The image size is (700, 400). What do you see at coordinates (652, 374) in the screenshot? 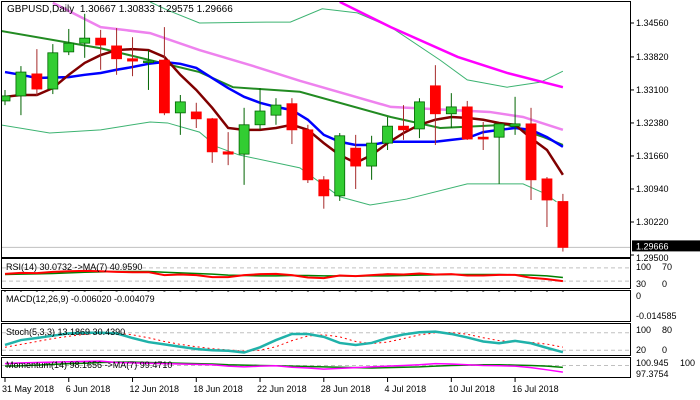
I see `momentum-axis-label: 97.3754` at bounding box center [652, 374].